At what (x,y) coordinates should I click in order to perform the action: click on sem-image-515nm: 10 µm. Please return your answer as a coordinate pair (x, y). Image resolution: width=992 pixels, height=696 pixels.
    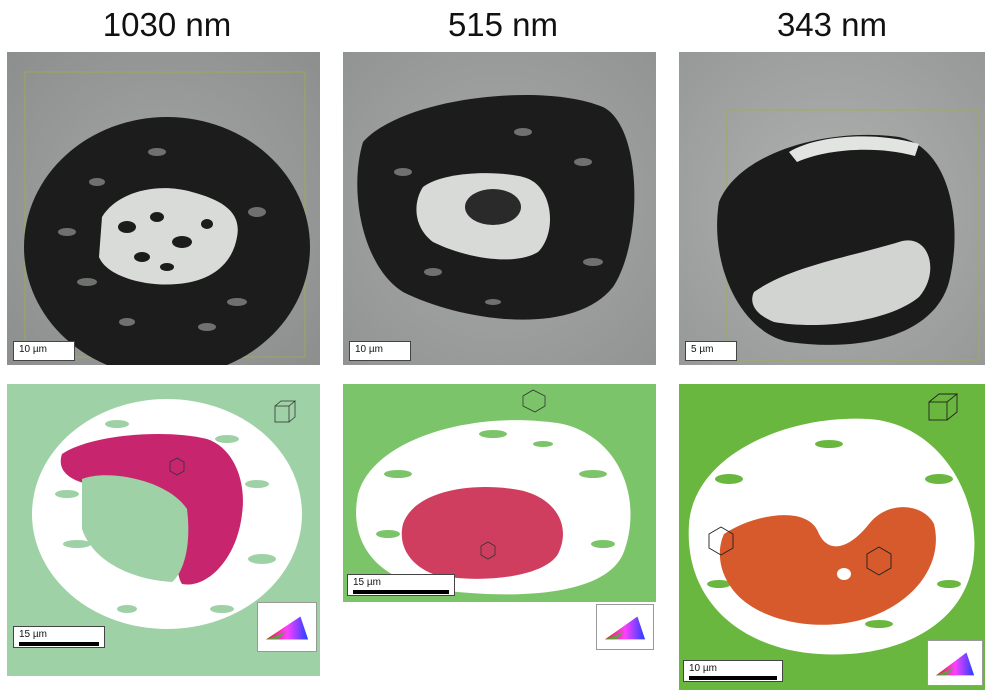
    Looking at the image, I should click on (499, 208).